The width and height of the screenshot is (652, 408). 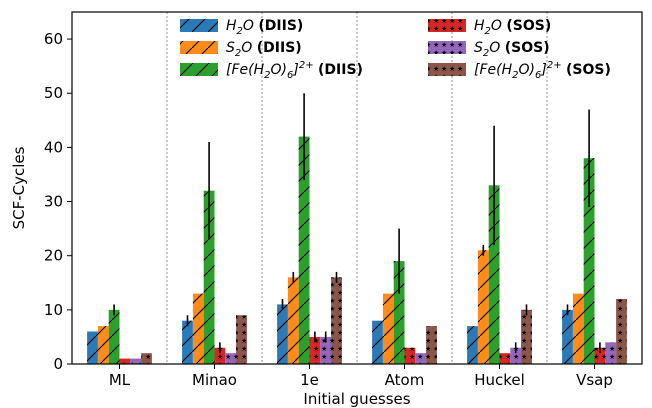 I want to click on legend-label: [Fe(H2O)6]2+ (DIIS), so click(x=294, y=70).